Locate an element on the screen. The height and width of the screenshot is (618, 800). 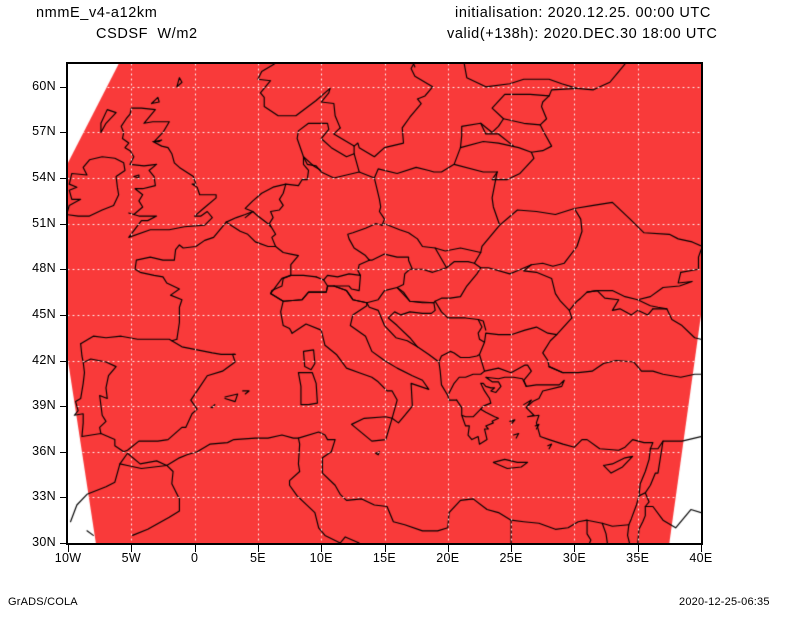
valid-time-label: valid(+138h): 2020.DEC.30 18:00 UTC is located at coordinates (582, 34).